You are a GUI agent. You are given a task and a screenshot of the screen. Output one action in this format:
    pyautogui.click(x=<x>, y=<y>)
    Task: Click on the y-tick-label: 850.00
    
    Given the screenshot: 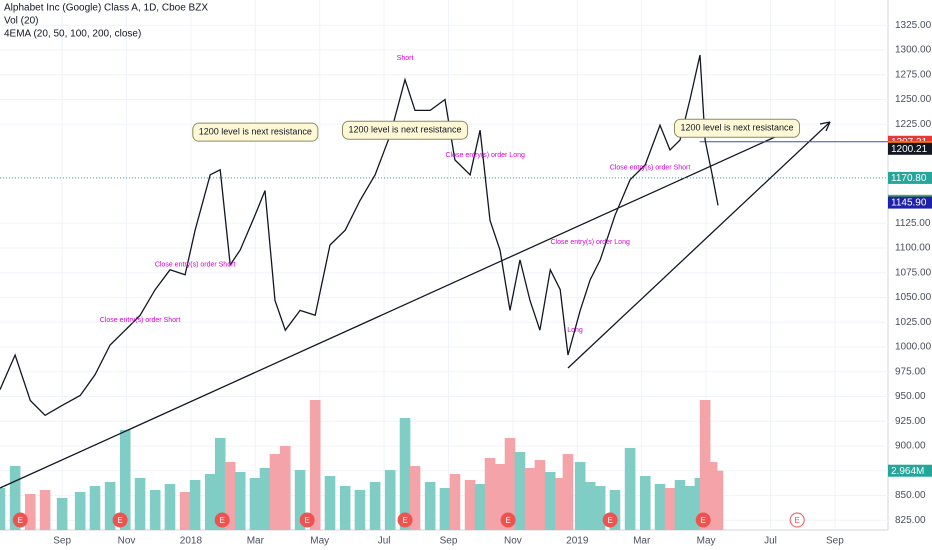 What is the action you would take?
    pyautogui.click(x=910, y=495)
    